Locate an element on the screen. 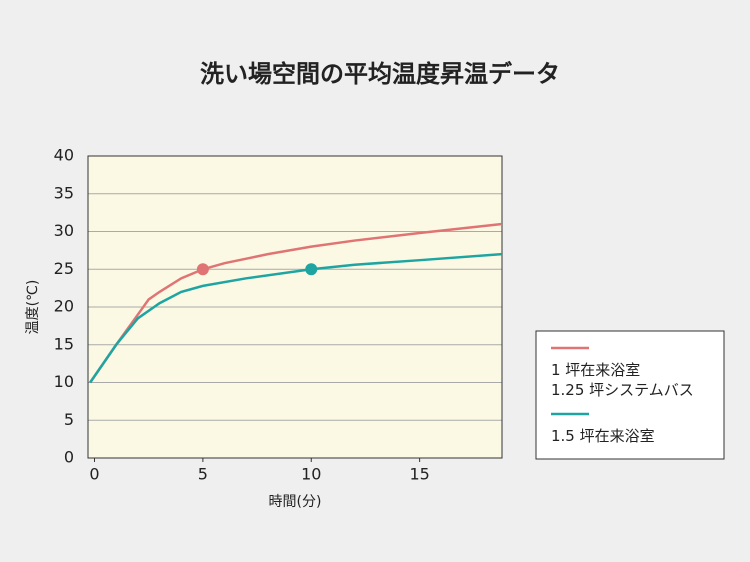 The height and width of the screenshot is (562, 750). y-axis-label: 温度(℃) is located at coordinates (33, 307).